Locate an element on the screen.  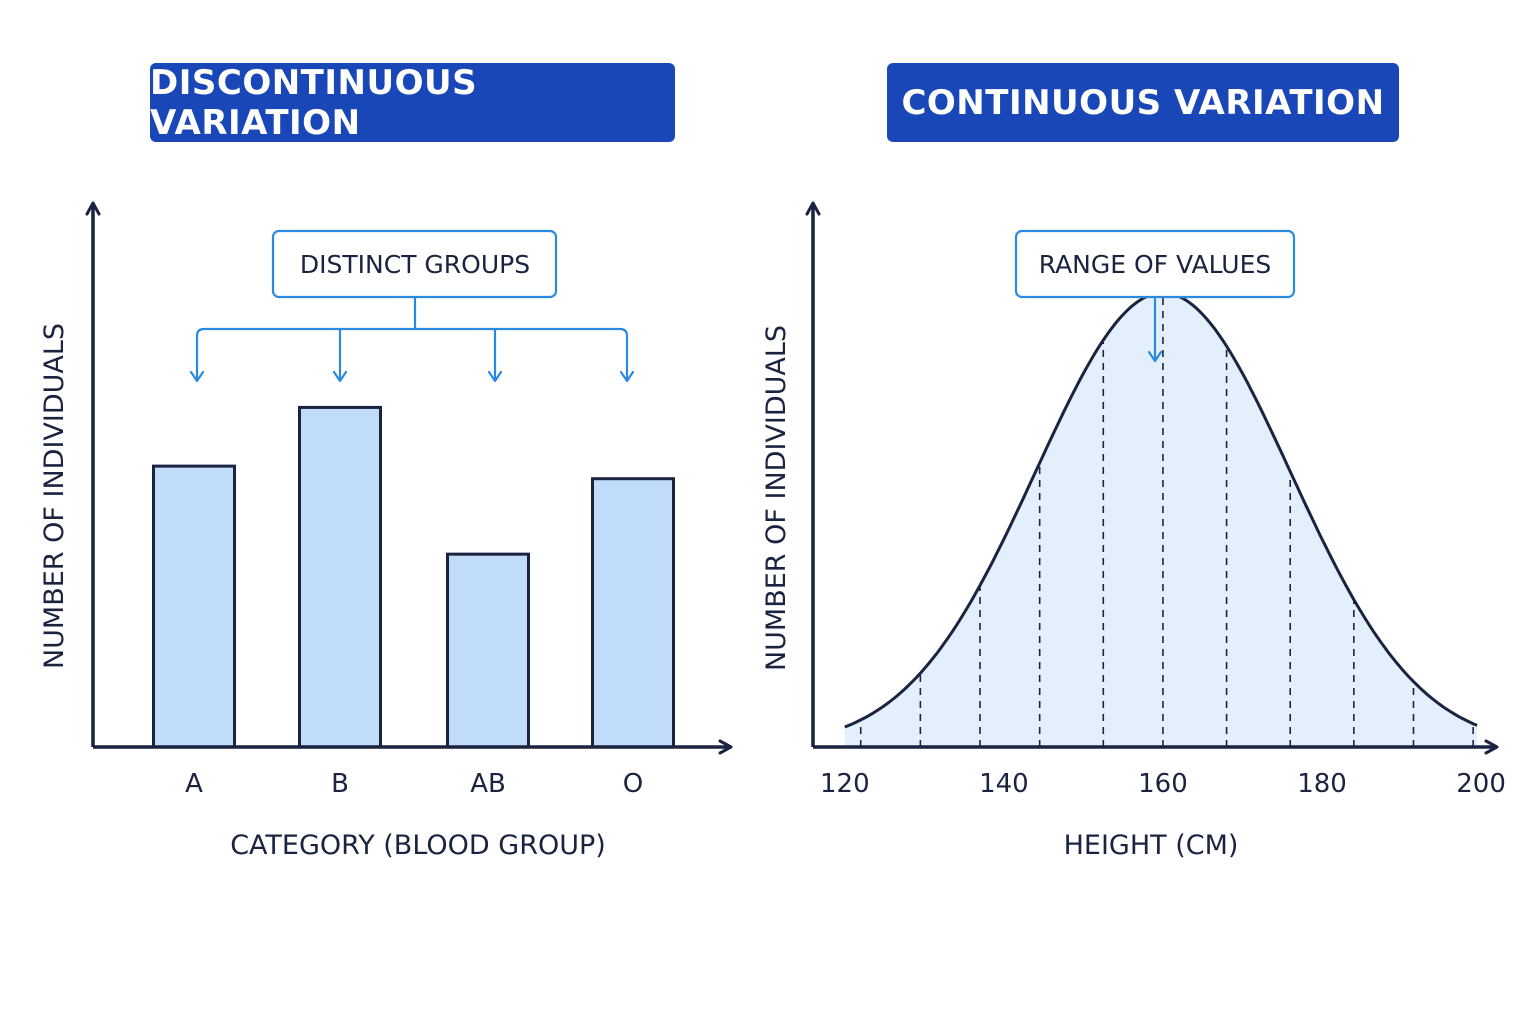
bar-x-axis-title: CATEGORY (BLOOD GROUP) is located at coordinates (418, 845).